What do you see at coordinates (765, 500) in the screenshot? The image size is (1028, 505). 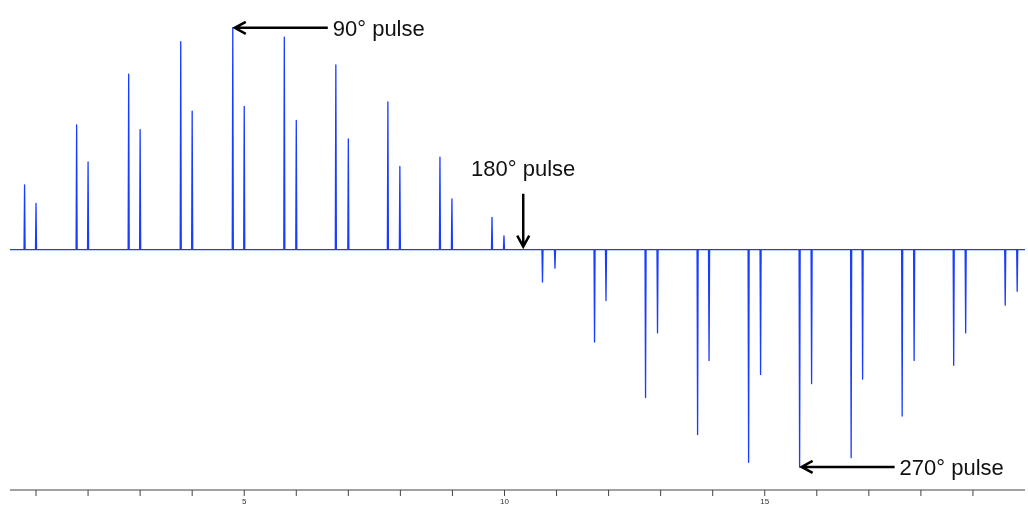 I see `x-tick-label: 15` at bounding box center [765, 500].